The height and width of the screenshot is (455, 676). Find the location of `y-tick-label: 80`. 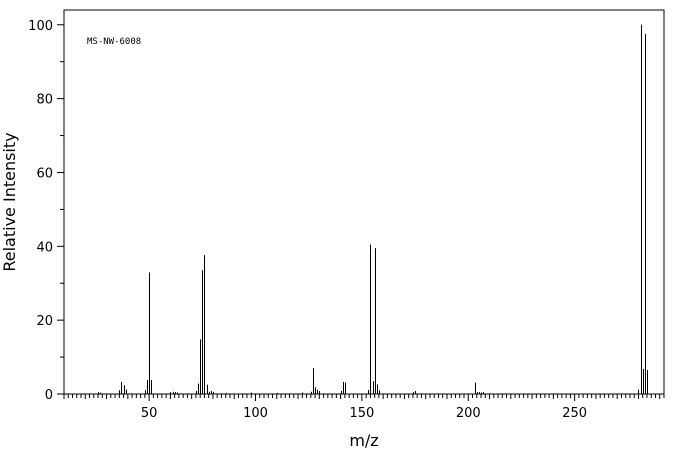

y-tick-label: 80 is located at coordinates (44, 100).